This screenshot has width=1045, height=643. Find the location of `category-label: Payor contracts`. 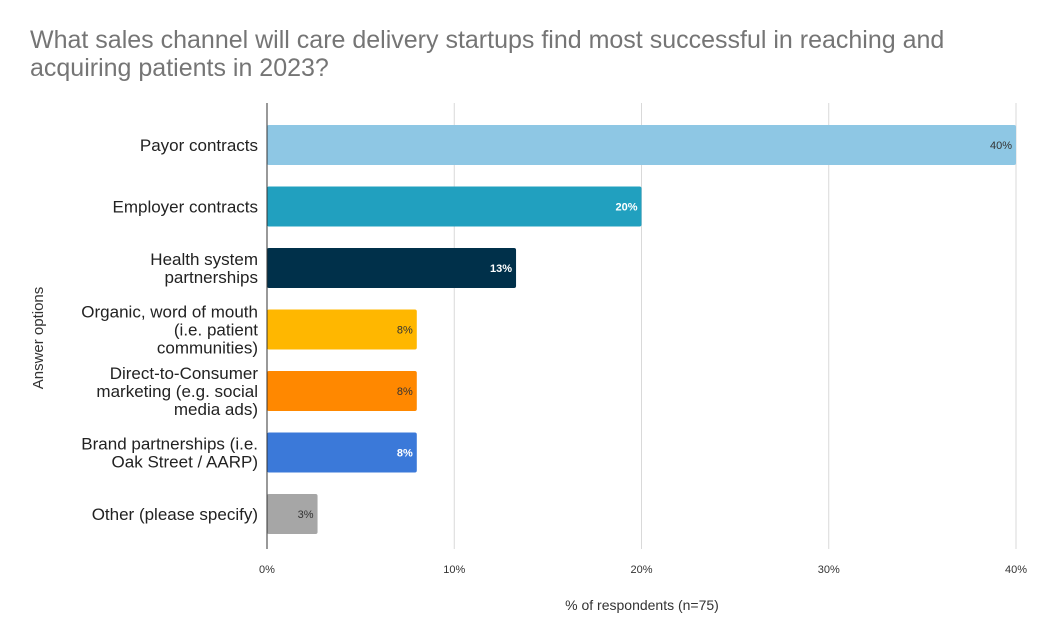

category-label: Payor contracts is located at coordinates (199, 145).